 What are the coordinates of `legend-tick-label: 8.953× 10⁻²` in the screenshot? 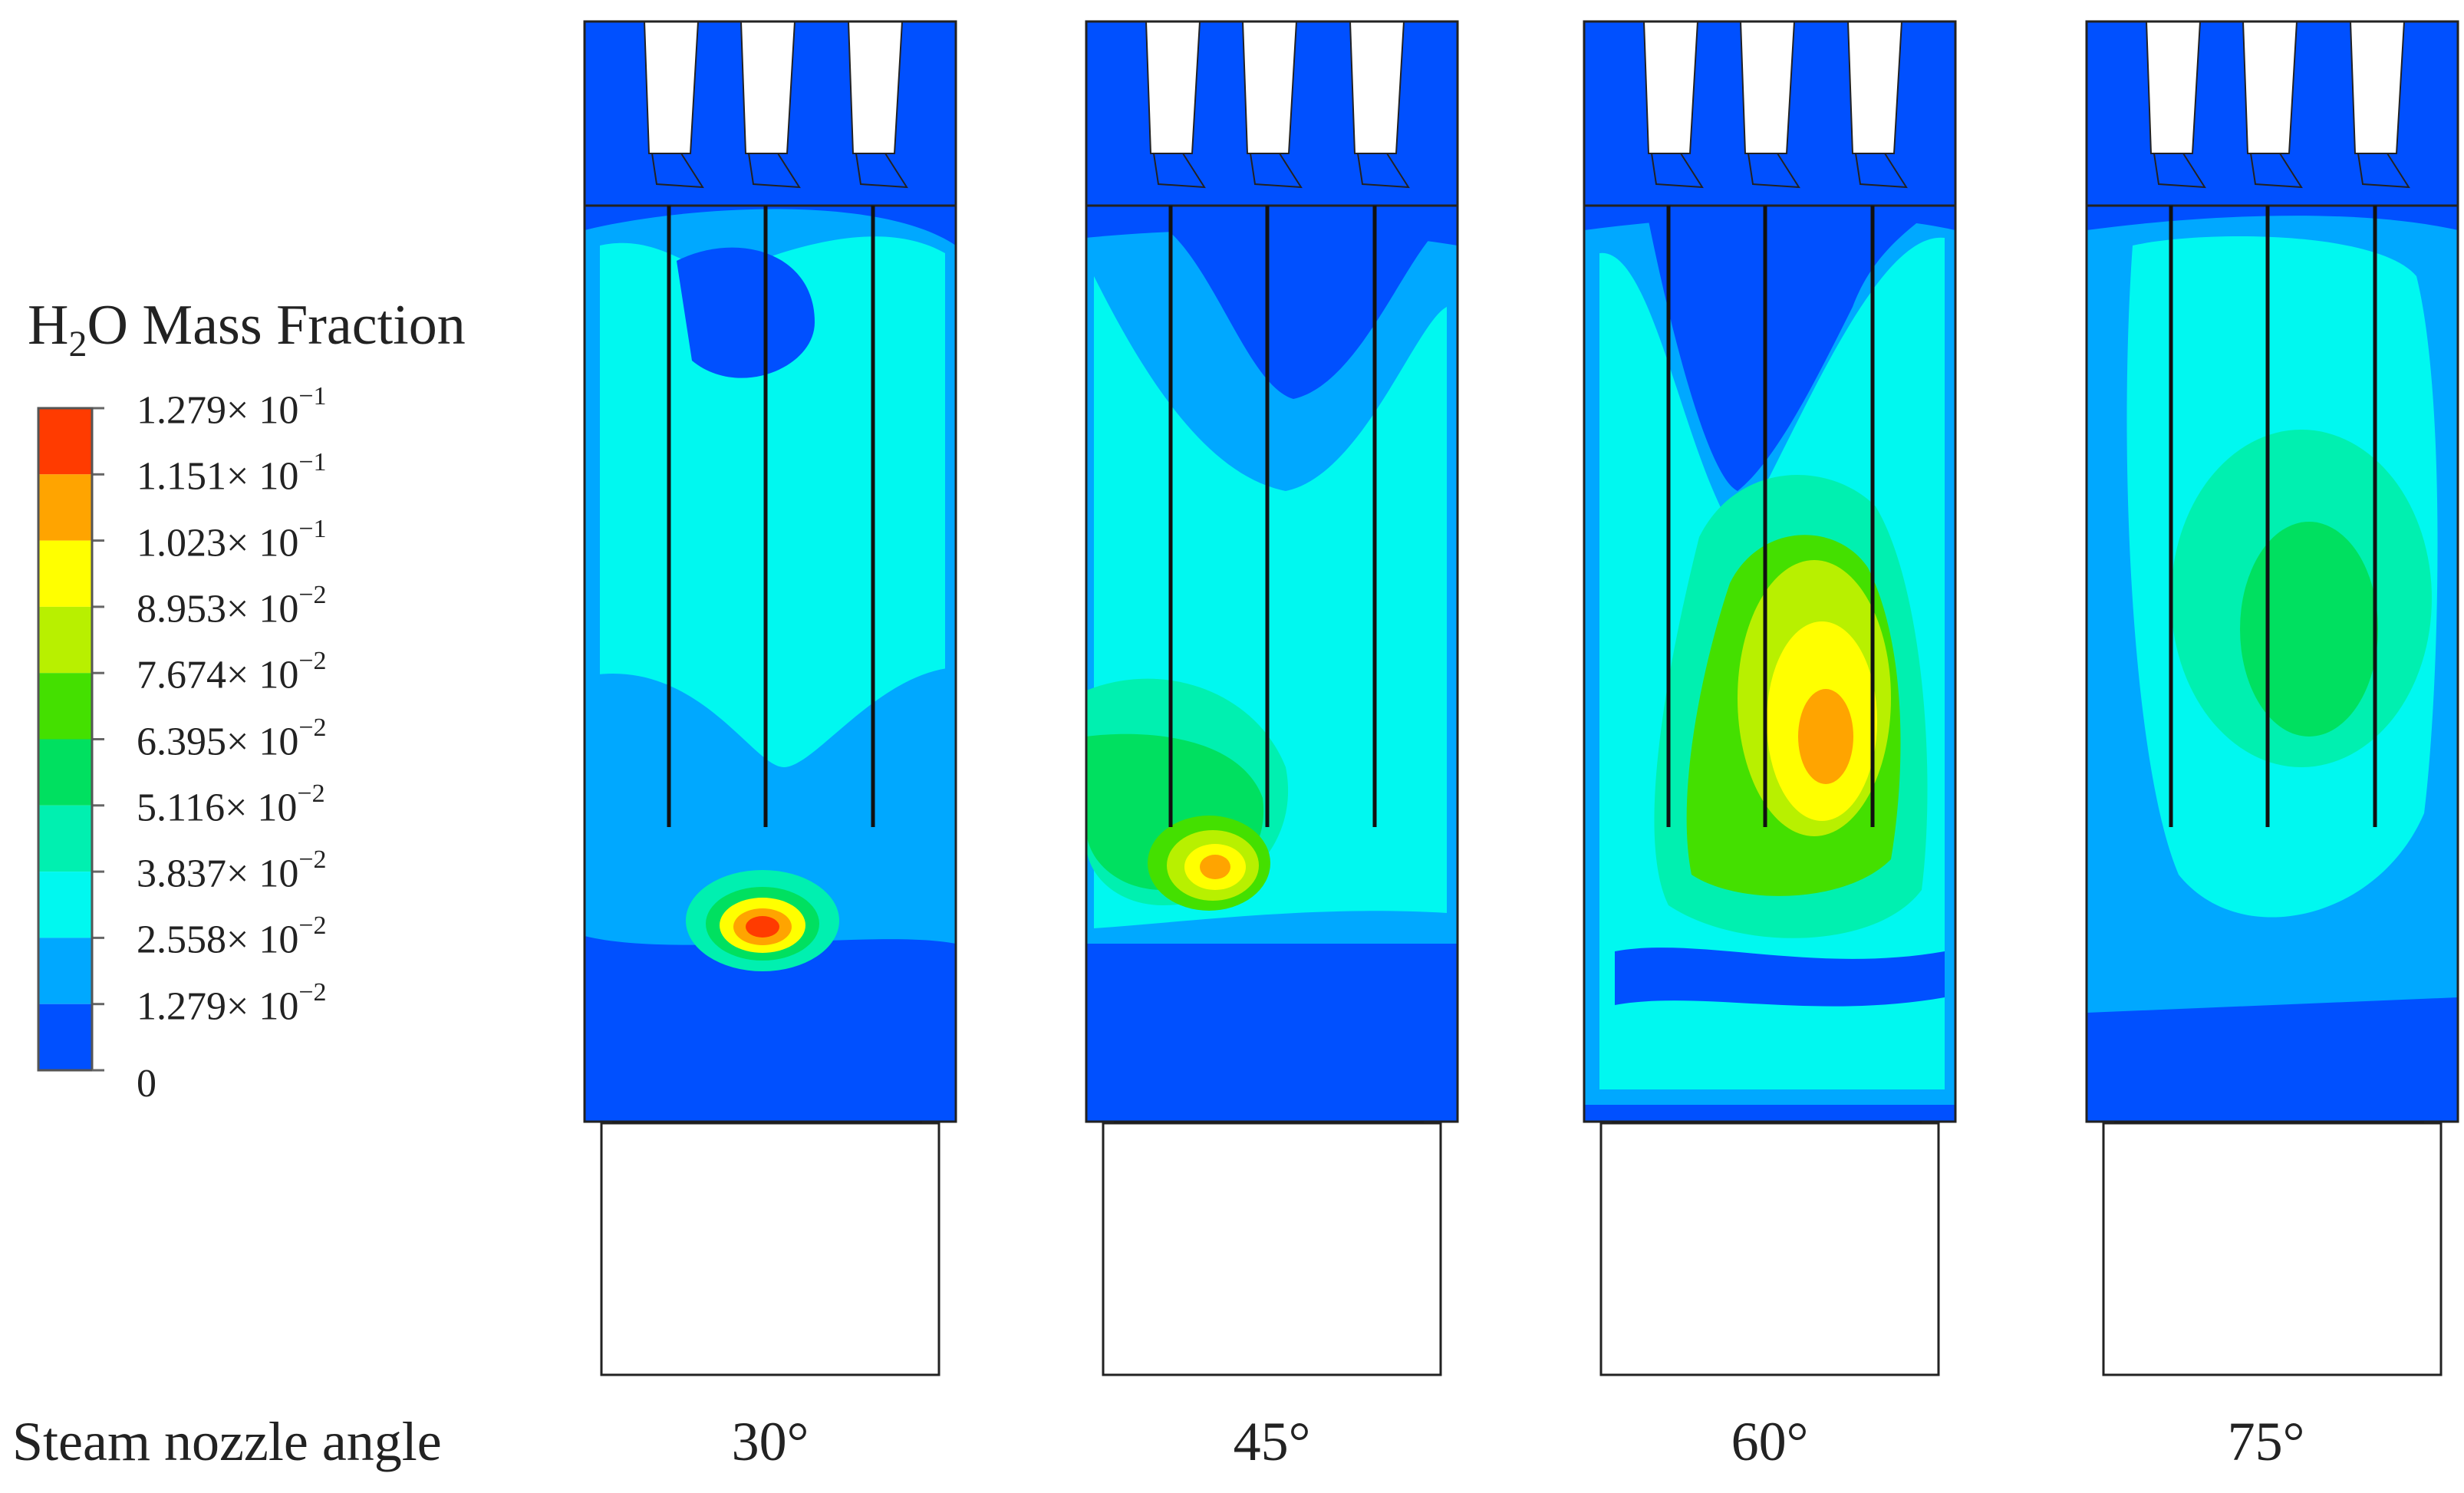 It's located at (232, 605).